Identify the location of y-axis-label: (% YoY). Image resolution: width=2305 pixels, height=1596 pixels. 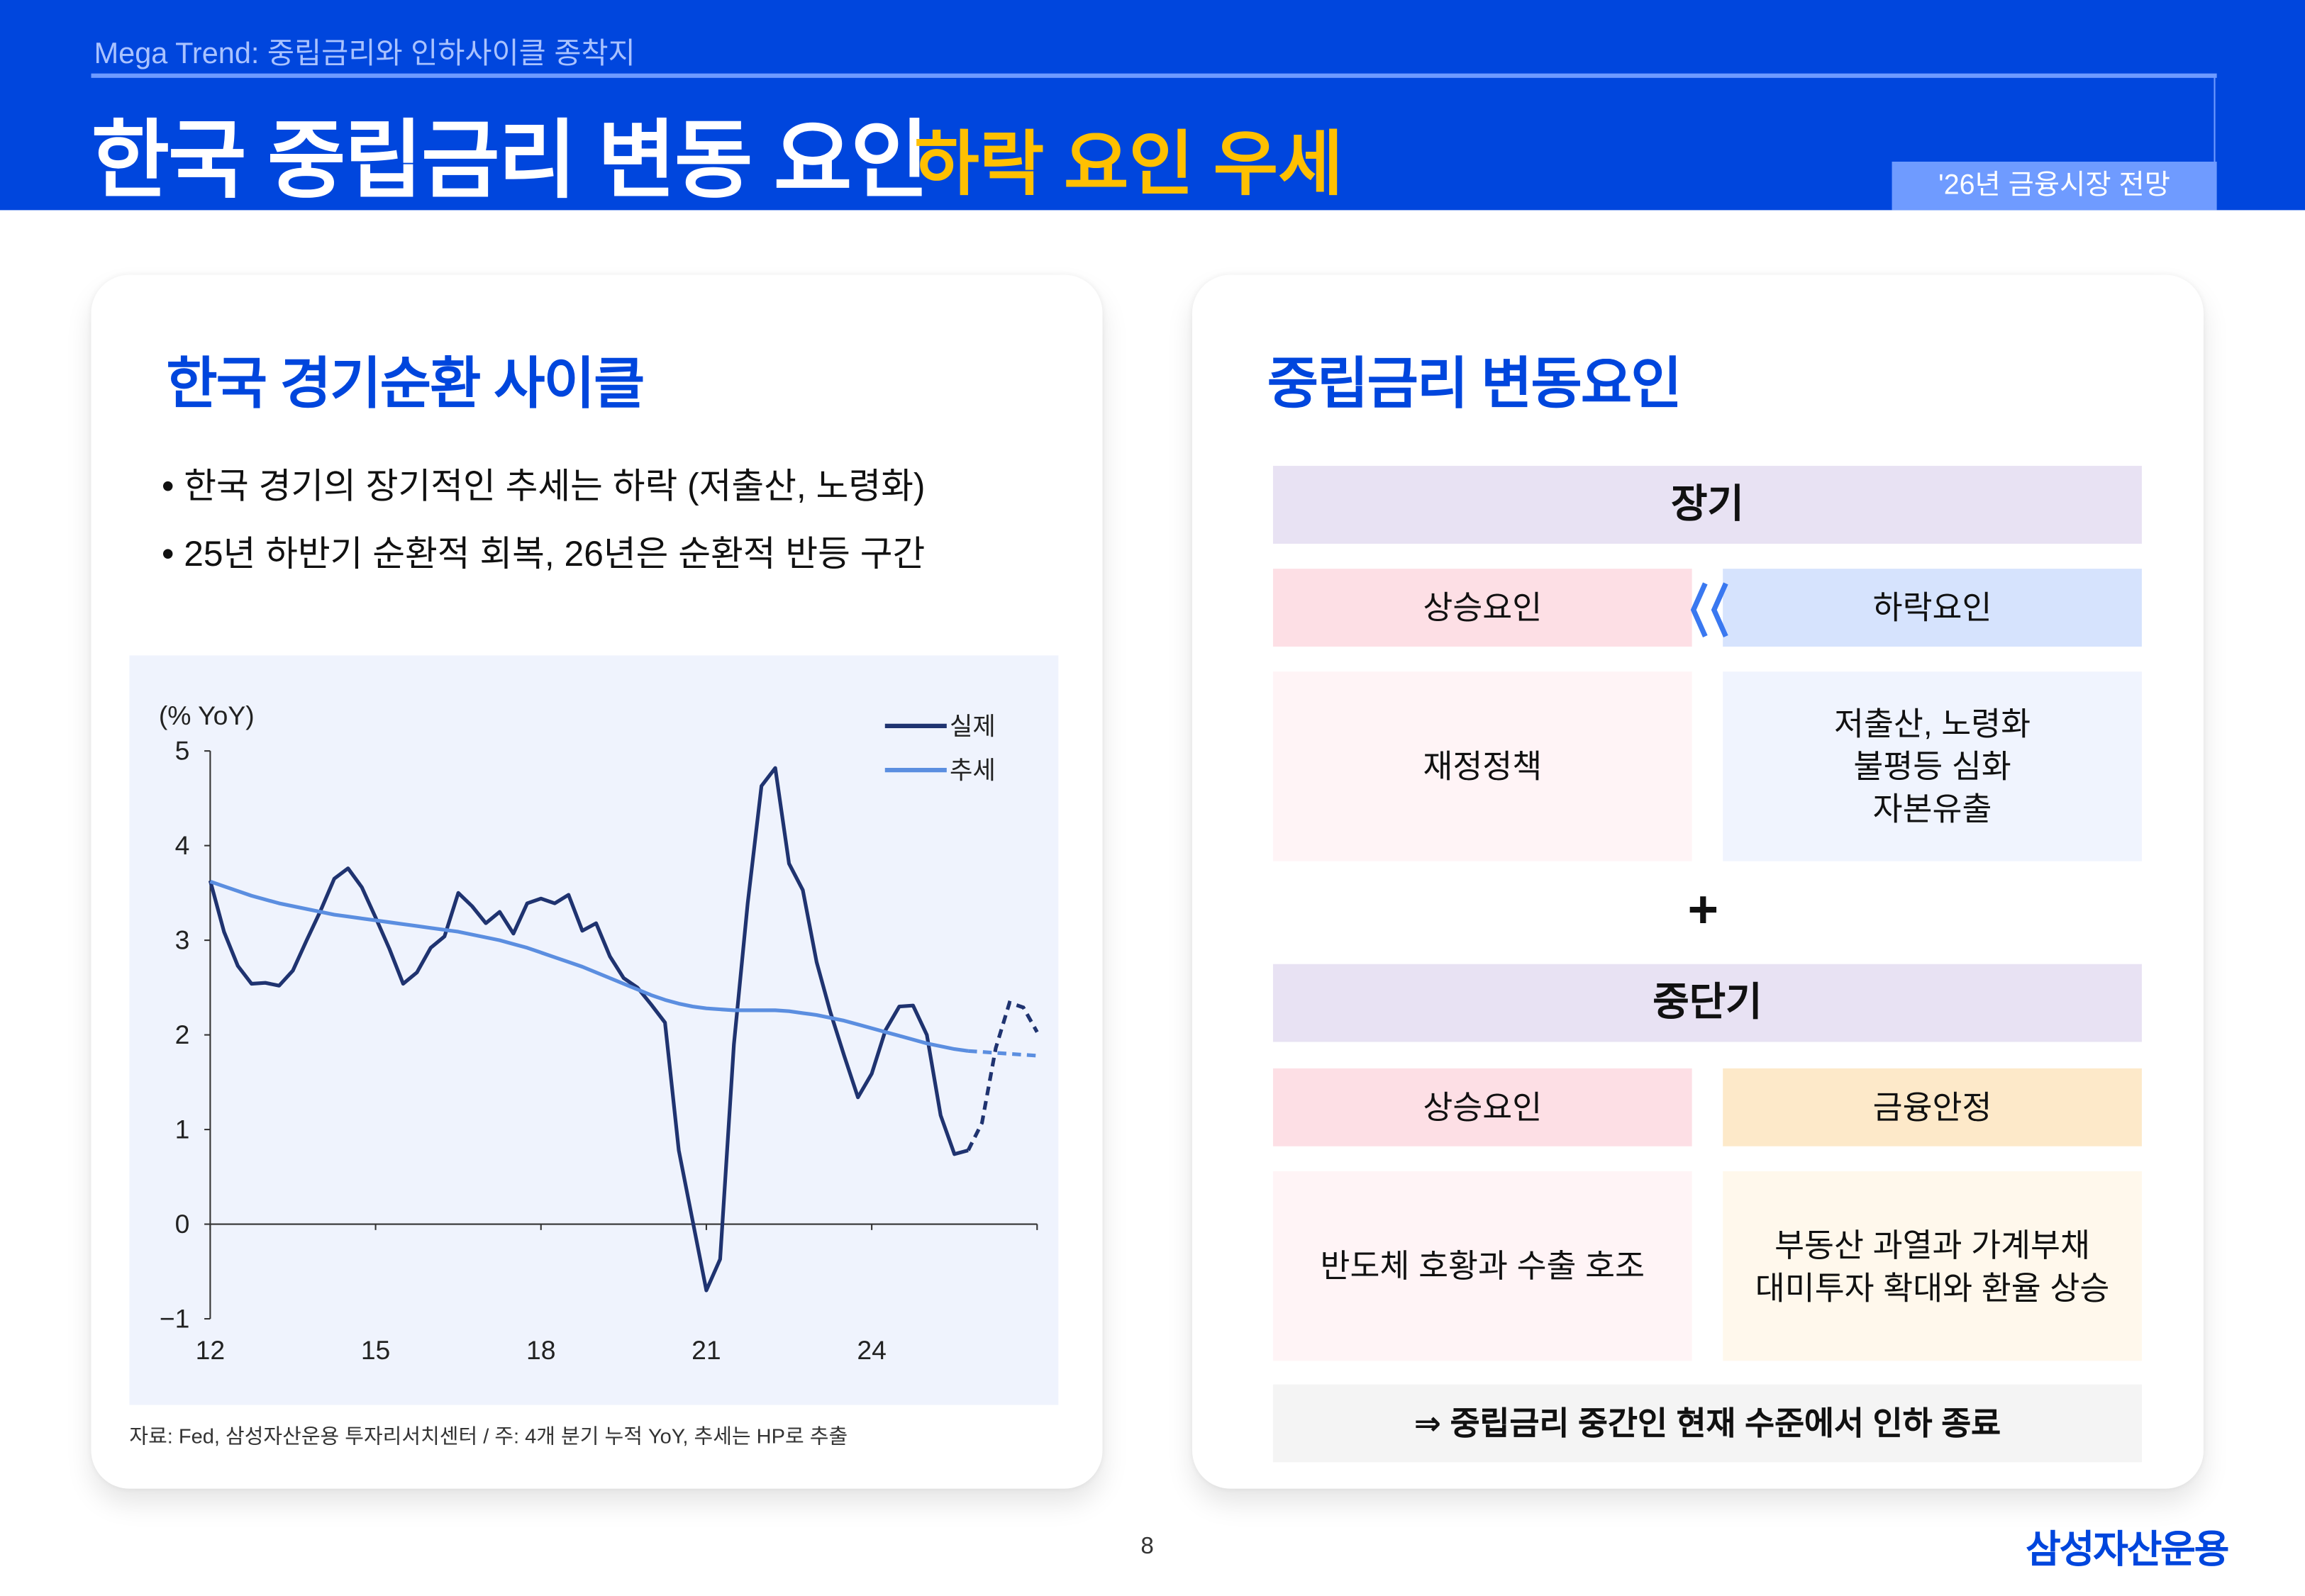
(207, 715).